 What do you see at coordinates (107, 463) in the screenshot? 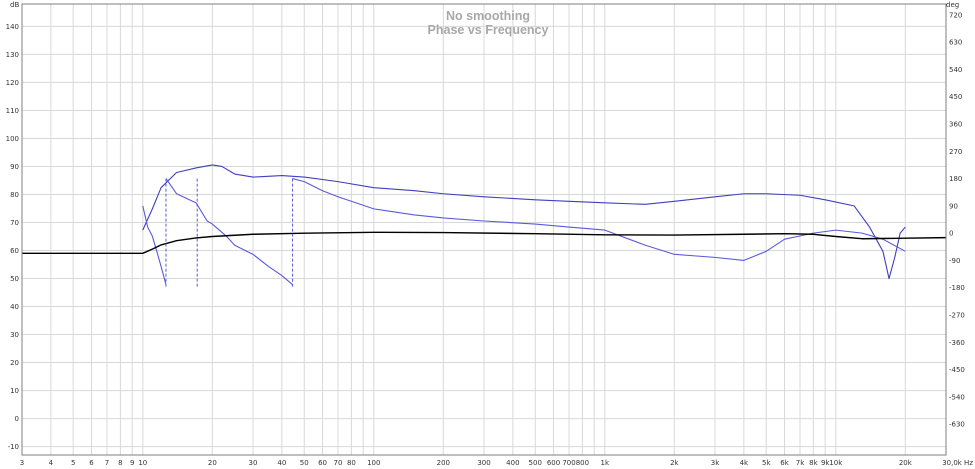
I see `x-tick-label: 7` at bounding box center [107, 463].